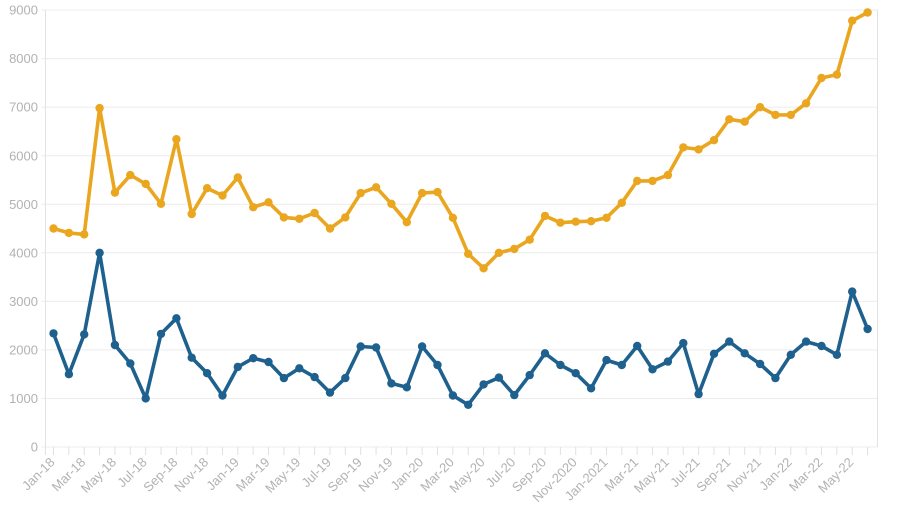  I want to click on x-axis-tick-label: May-20, so click(466, 475).